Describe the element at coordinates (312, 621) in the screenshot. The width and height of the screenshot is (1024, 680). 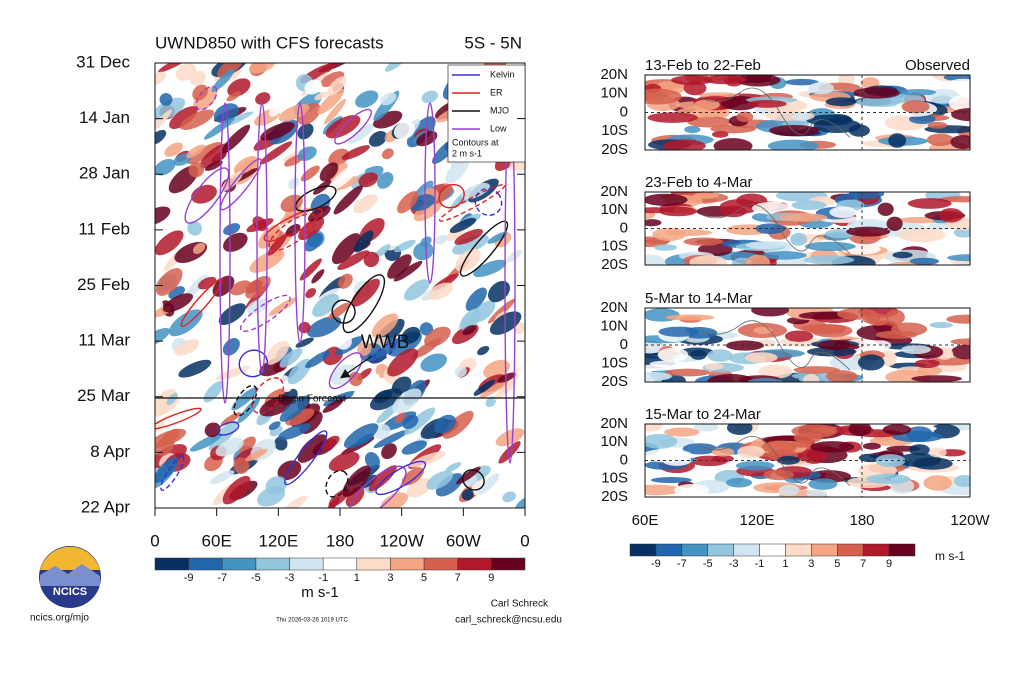
I see `timestamp: Thu 2026-03-26 1019 UTC` at that location.